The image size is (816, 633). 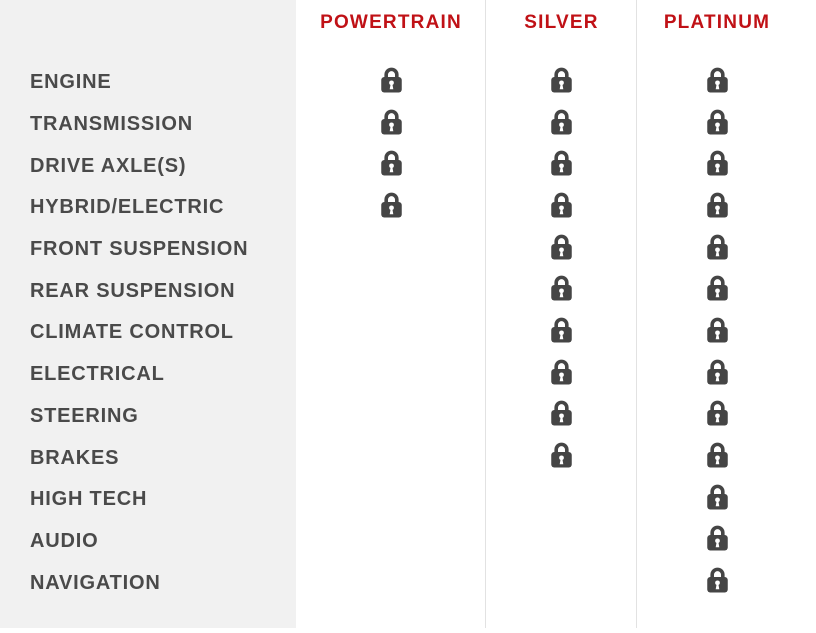 What do you see at coordinates (148, 79) in the screenshot?
I see `row-label-cell: ENGINE` at bounding box center [148, 79].